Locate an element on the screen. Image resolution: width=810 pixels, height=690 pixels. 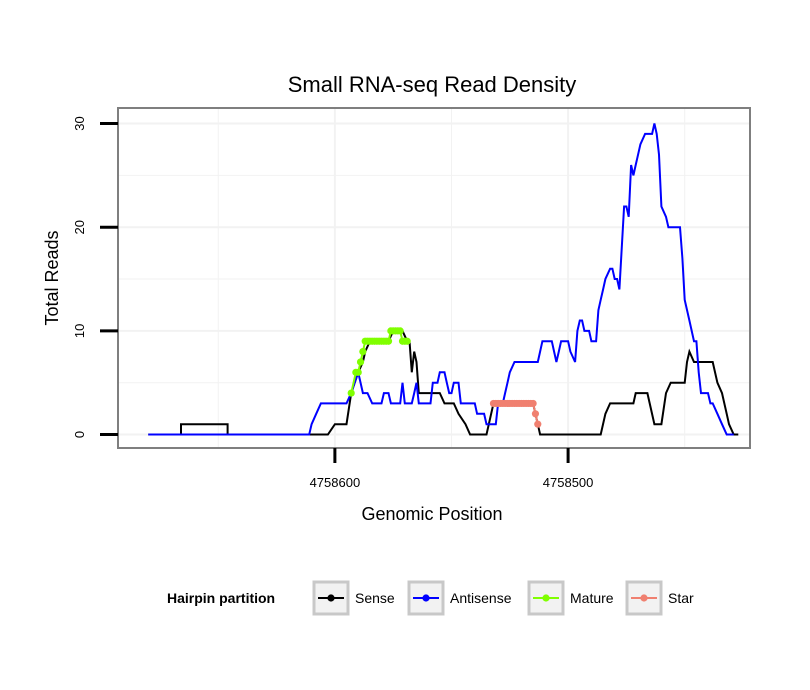
legend-dot-sense is located at coordinates (331, 598).